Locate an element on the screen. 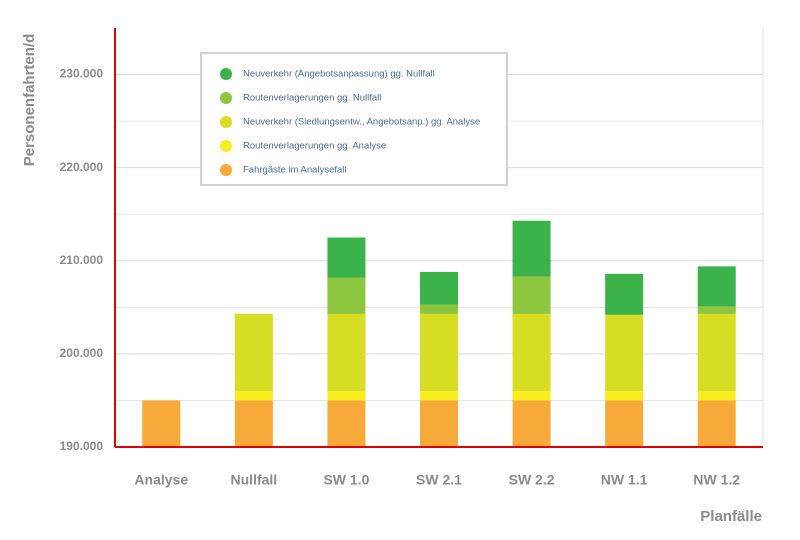 This screenshot has width=800, height=540. x-tick-label: Nullfall is located at coordinates (254, 480).